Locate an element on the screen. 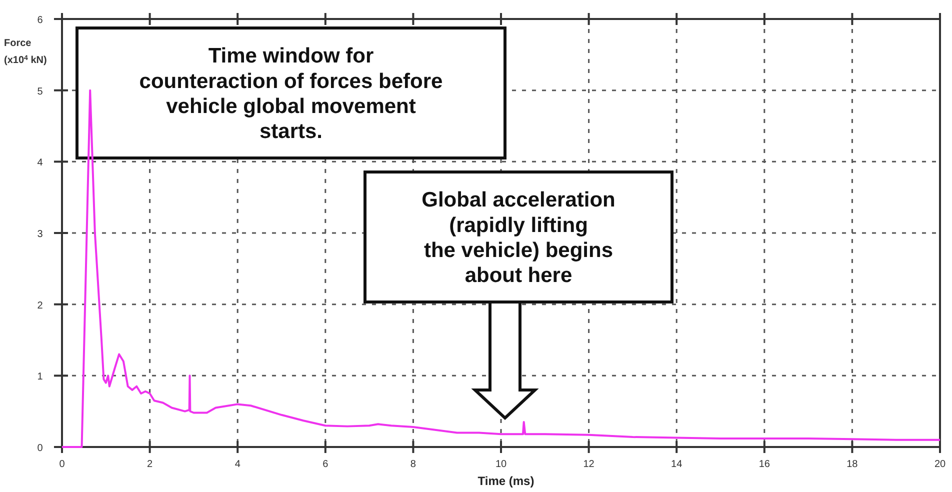 The width and height of the screenshot is (952, 492). annotation: Time window for counteraction of forces before vehicle global movement starts. is located at coordinates (291, 94).